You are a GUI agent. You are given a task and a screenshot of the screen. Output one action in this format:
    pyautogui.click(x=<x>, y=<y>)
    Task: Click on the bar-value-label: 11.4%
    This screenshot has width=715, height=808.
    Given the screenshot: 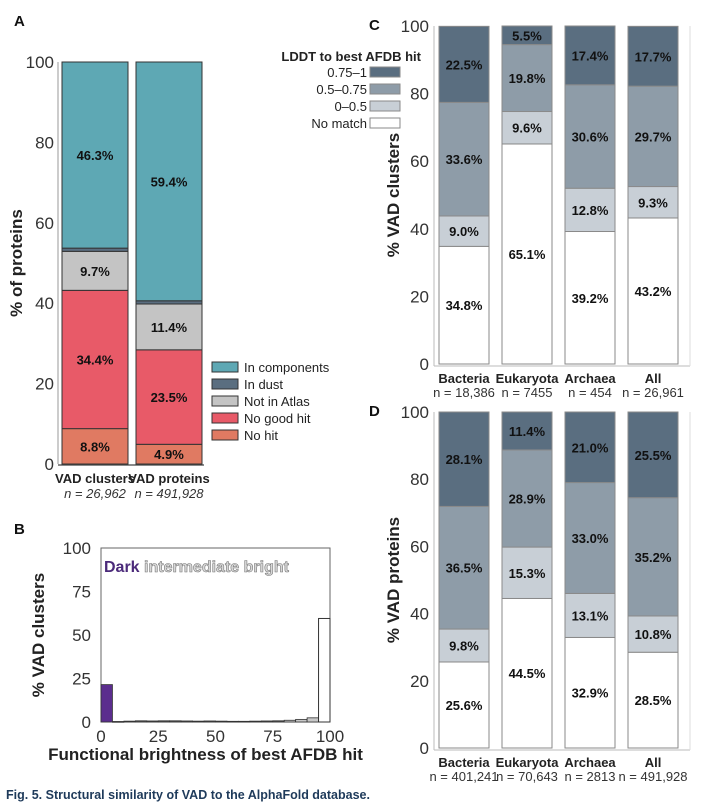 What is the action you would take?
    pyautogui.click(x=527, y=431)
    